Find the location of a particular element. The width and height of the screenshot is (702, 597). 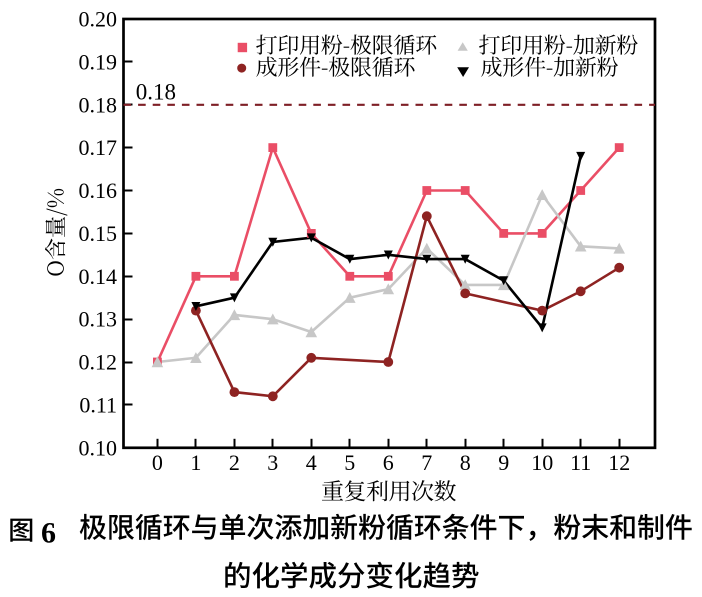

svg-text: 5 is located at coordinates (349, 462).